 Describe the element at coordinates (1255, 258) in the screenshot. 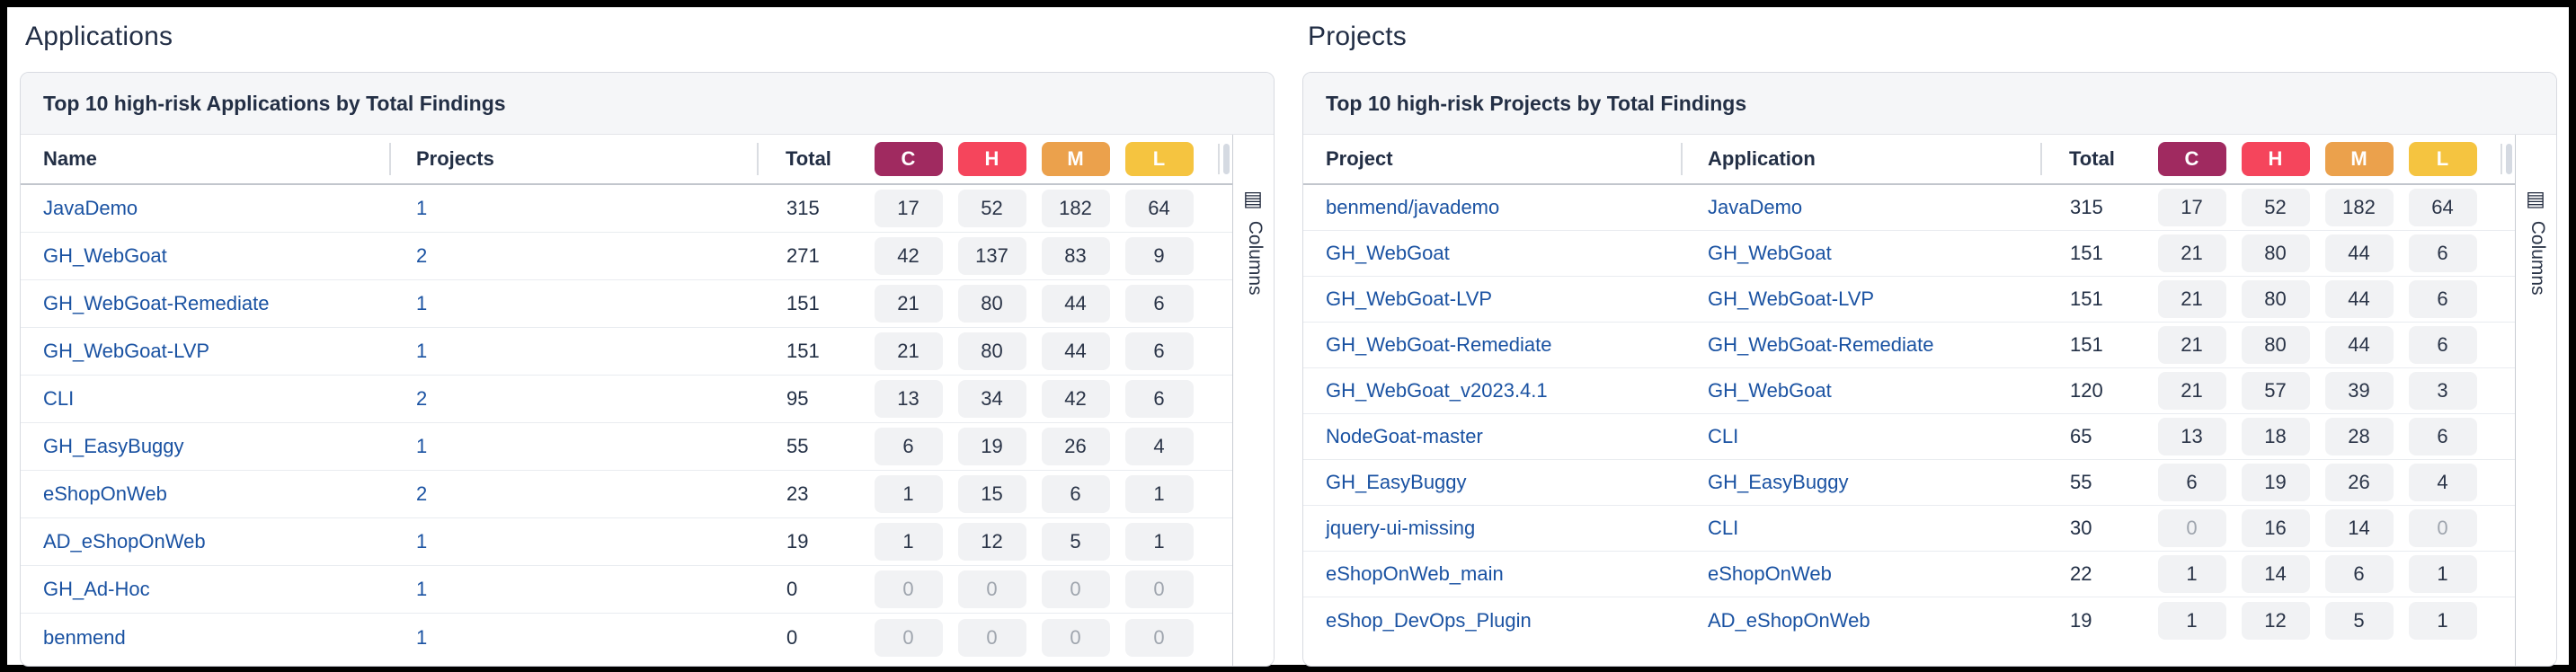

I see `columns-button-label: Columns` at that location.